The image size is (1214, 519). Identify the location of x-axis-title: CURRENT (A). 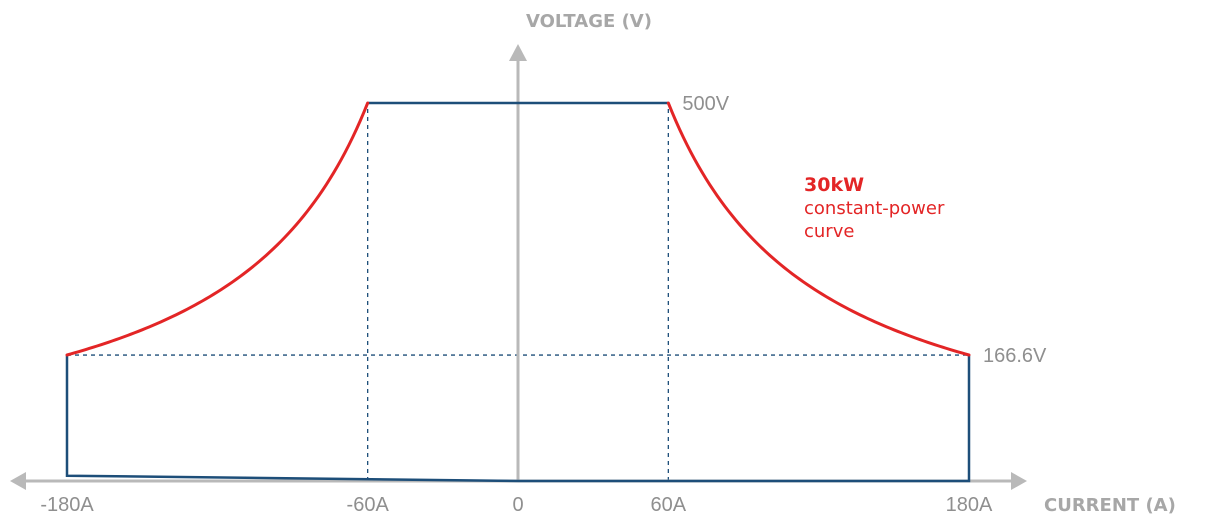
(1110, 505).